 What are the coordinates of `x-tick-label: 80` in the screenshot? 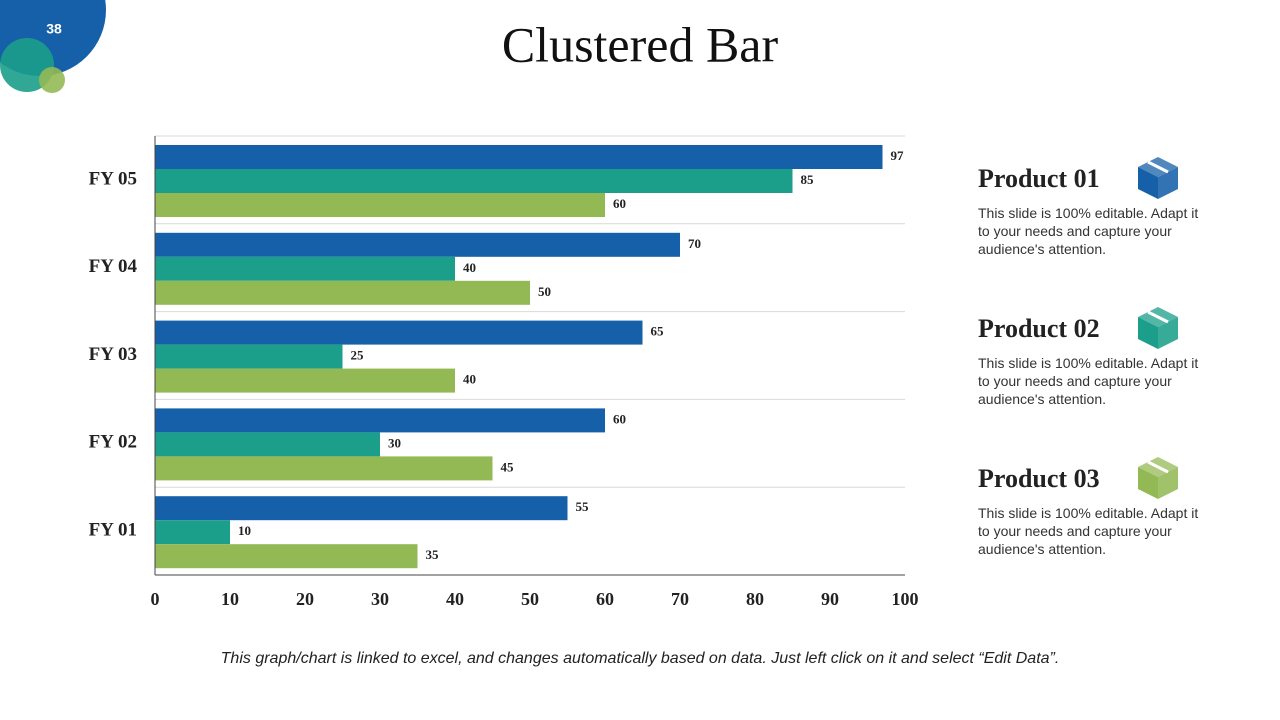 It's located at (755, 599).